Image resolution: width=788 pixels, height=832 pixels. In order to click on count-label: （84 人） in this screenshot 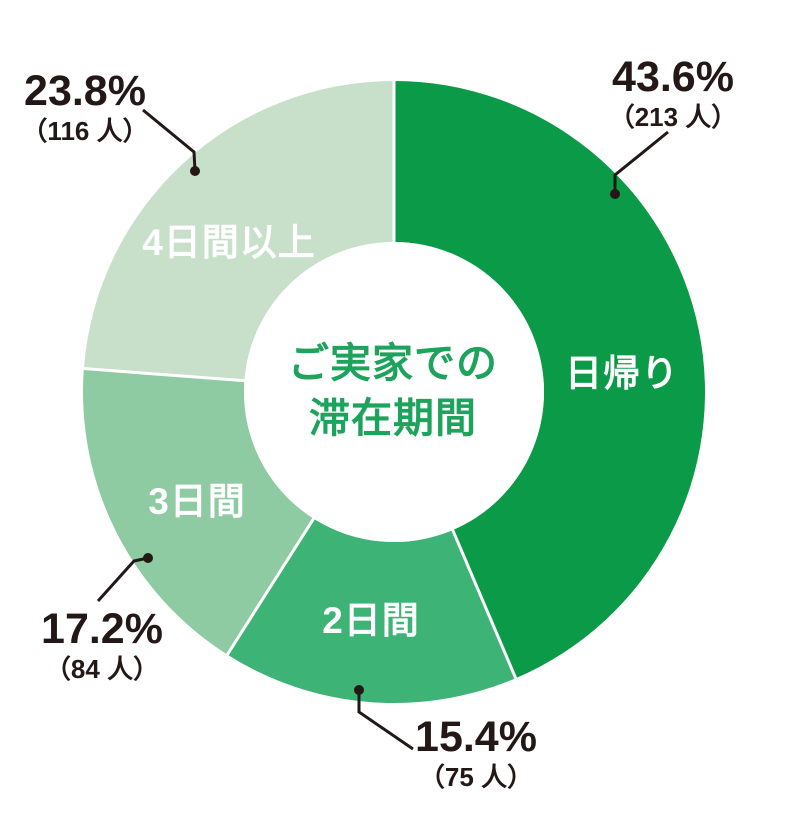, I will do `click(102, 669)`.